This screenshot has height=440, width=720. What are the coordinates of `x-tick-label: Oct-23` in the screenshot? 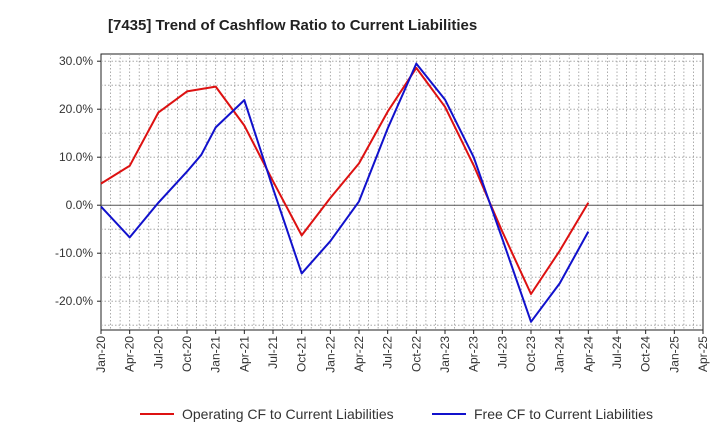 It's located at (531, 354).